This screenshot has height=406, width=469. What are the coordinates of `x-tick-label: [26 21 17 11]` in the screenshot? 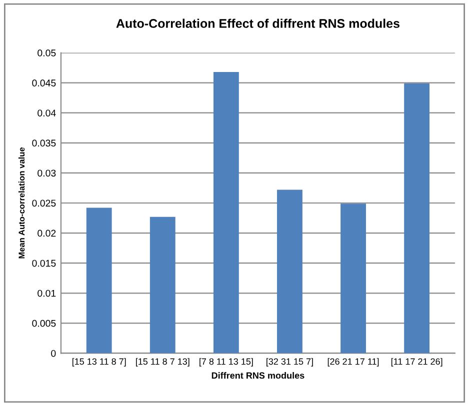 It's located at (353, 362).